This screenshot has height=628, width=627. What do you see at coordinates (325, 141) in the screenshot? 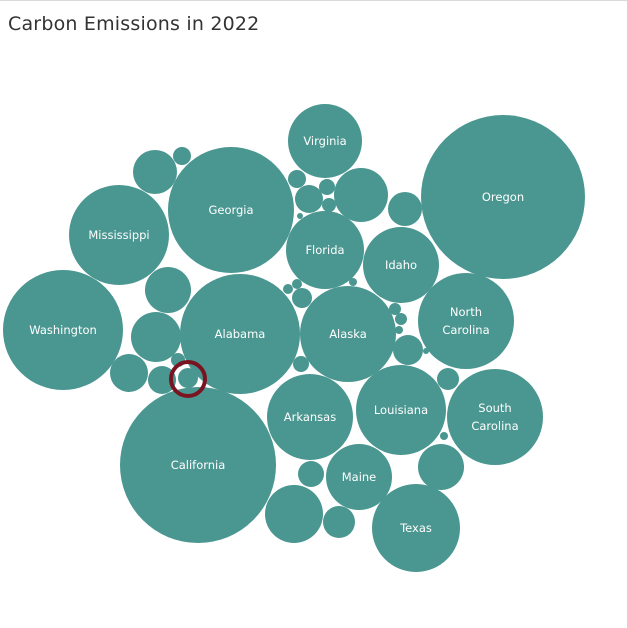
I see `bubble-virginia` at bounding box center [325, 141].